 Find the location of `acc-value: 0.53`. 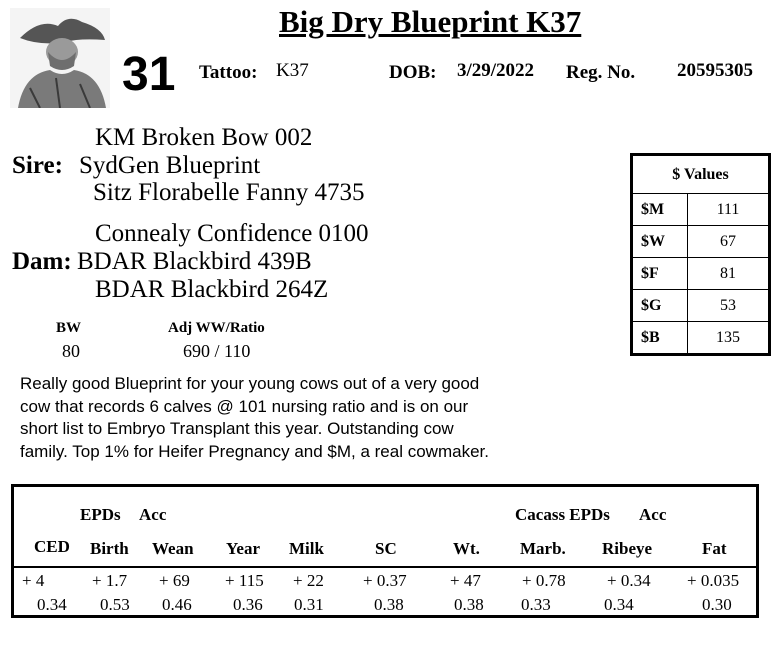

acc-value: 0.53 is located at coordinates (115, 604).